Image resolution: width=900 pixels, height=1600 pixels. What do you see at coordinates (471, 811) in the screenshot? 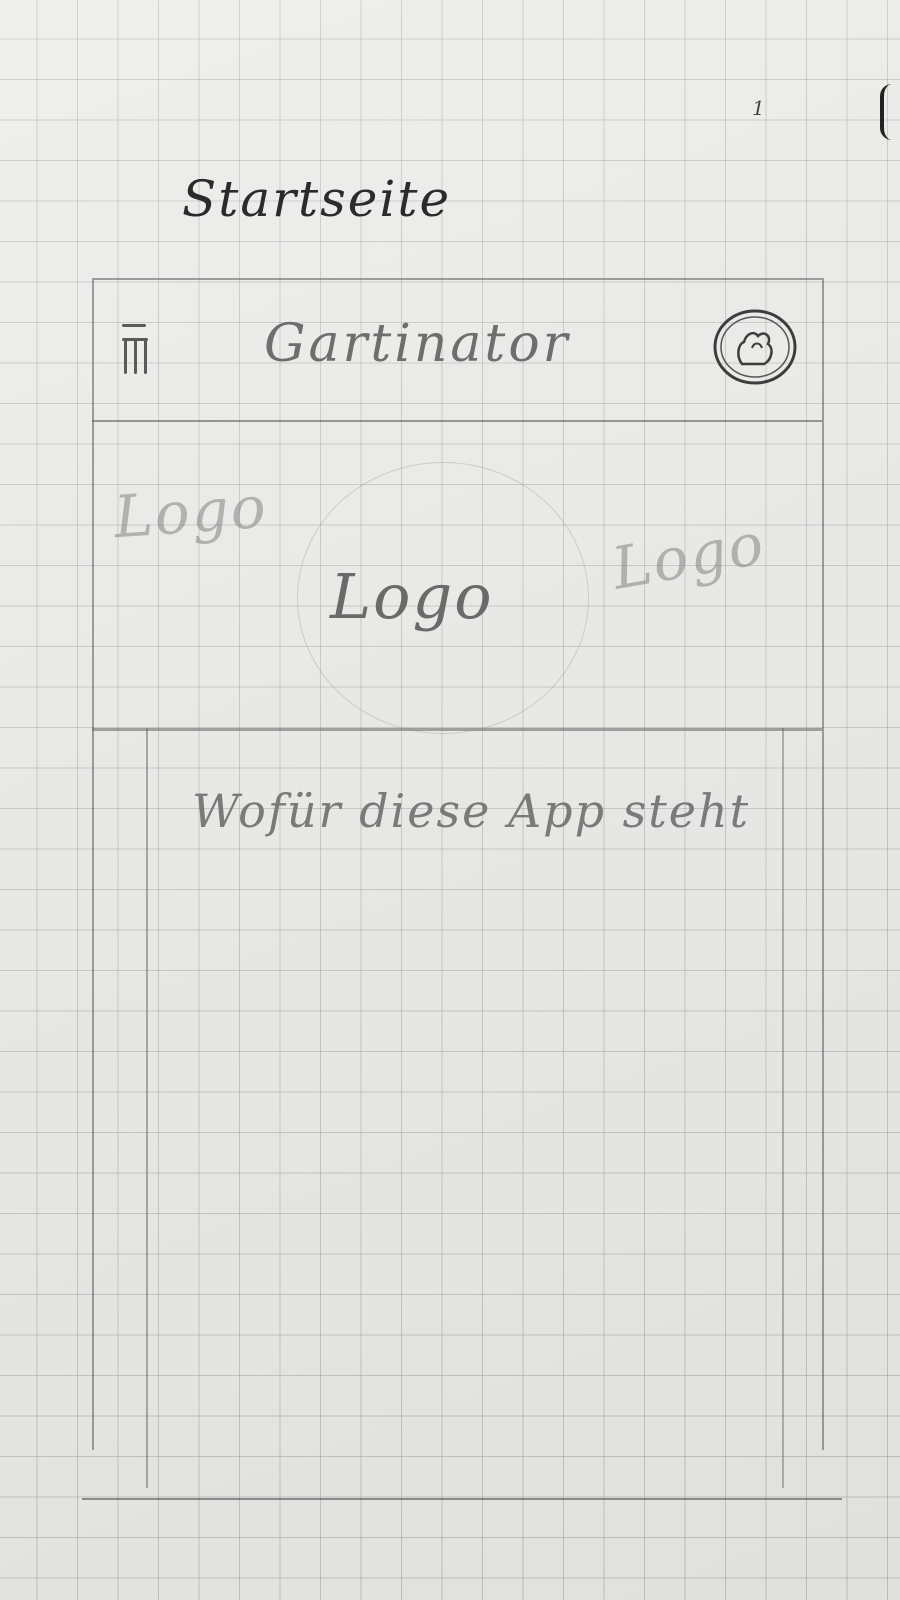
I see `about-text: Wofür diese App steht` at bounding box center [471, 811].